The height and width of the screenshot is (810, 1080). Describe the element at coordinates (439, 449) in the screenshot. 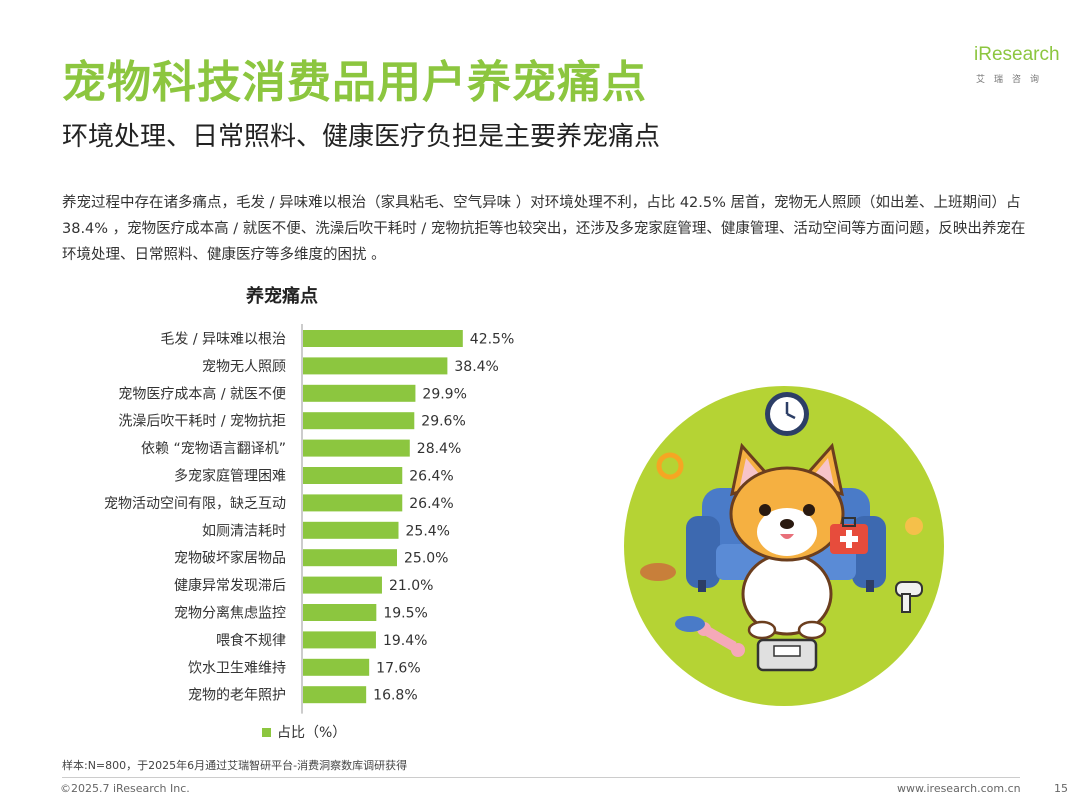

I see `bar-value-label: 28.4%` at that location.